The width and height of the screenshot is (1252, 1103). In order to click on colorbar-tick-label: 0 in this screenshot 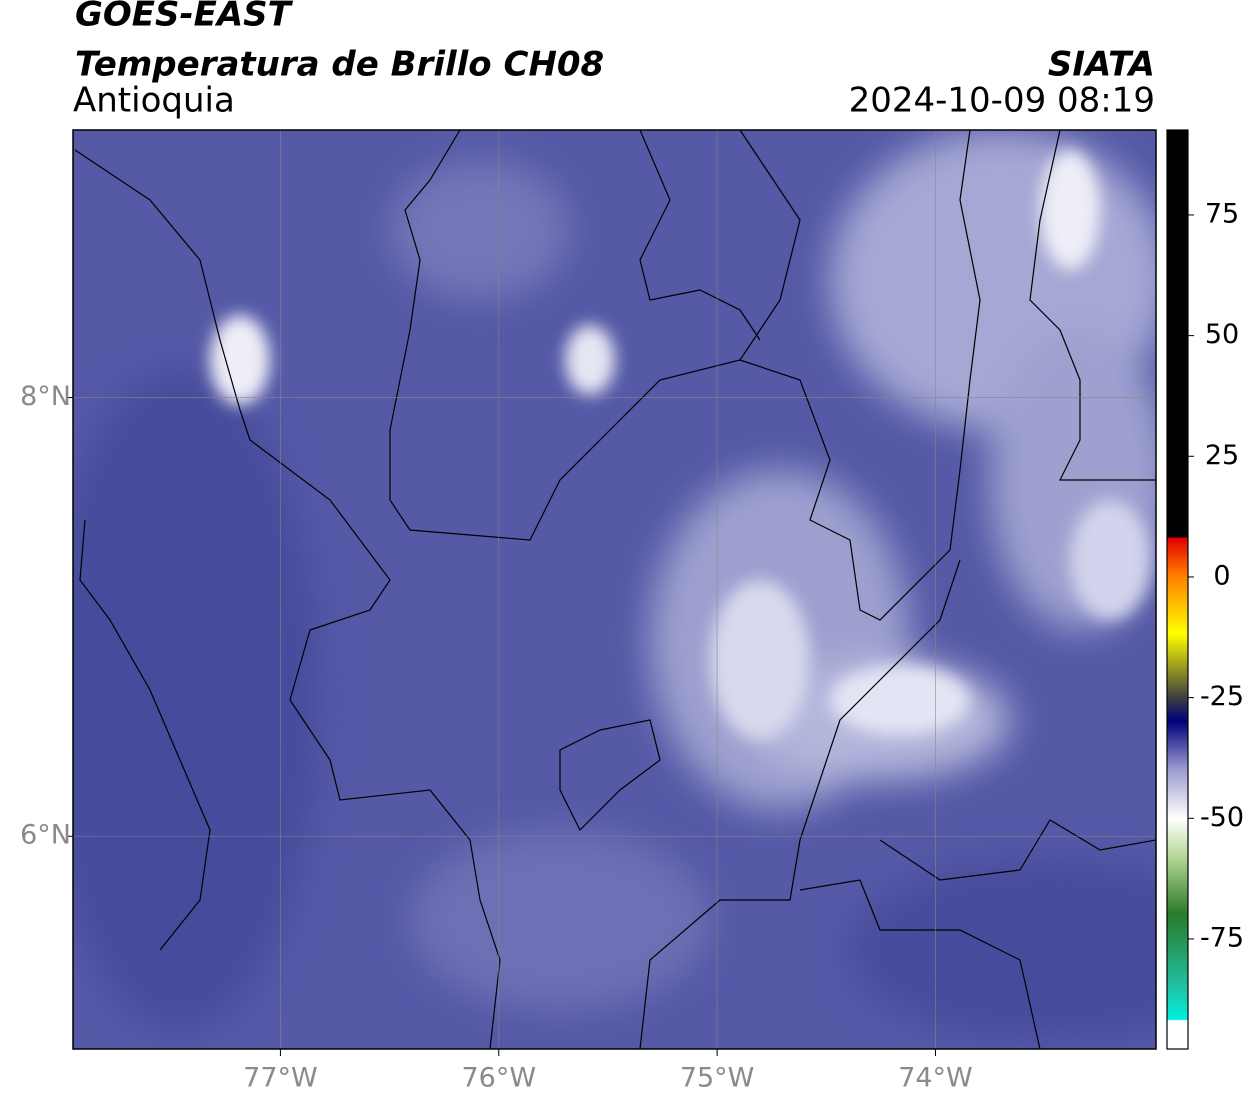, I will do `click(1221, 575)`.